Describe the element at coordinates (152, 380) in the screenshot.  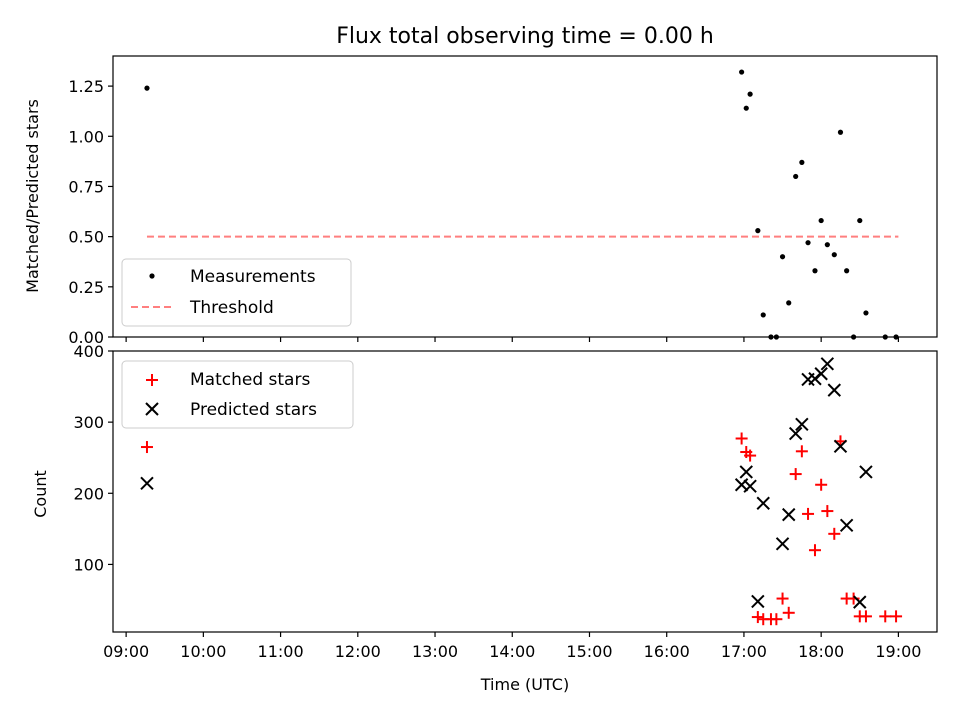
I see `legend-matched-marker` at that location.